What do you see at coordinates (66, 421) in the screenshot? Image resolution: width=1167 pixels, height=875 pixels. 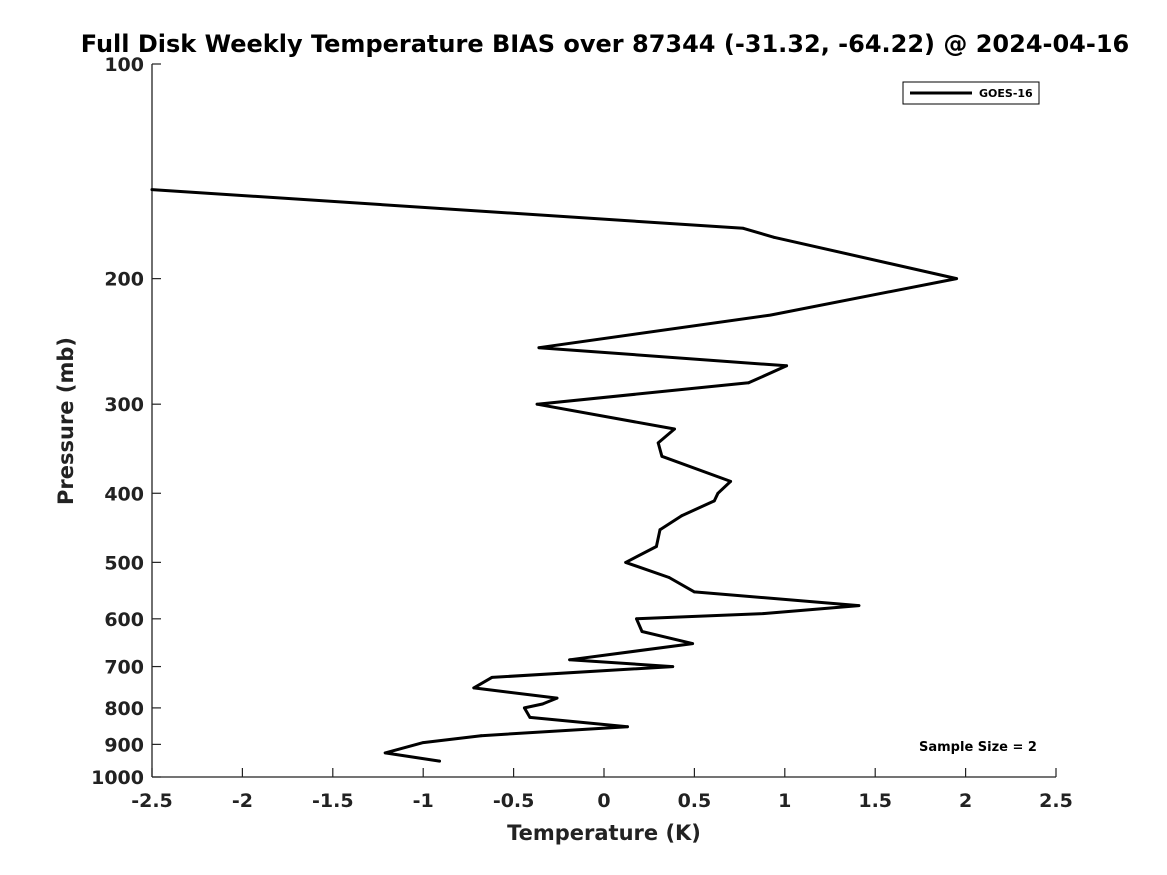 I see `y-axis-label: Pressure (mb)` at bounding box center [66, 421].